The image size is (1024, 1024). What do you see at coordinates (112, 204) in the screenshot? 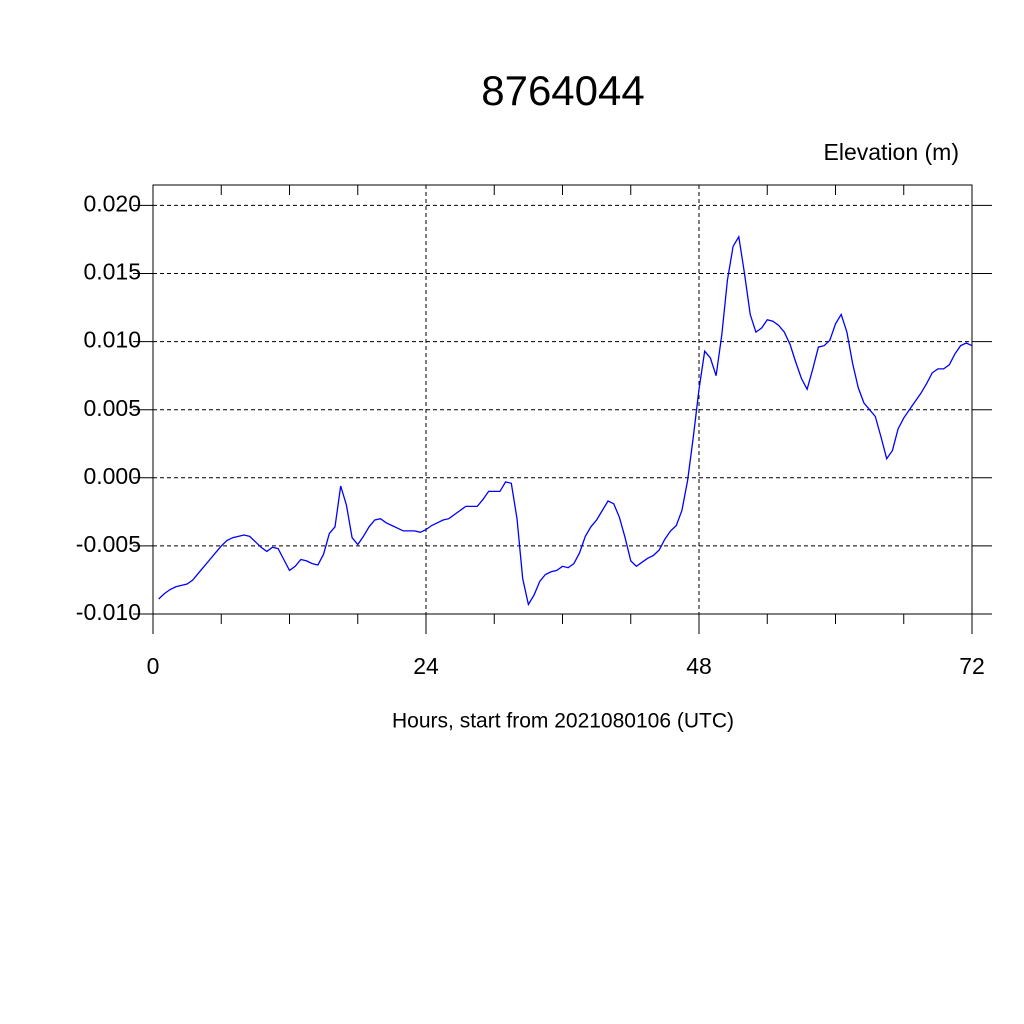
I see `y-tick-label: 0.020` at bounding box center [112, 204].